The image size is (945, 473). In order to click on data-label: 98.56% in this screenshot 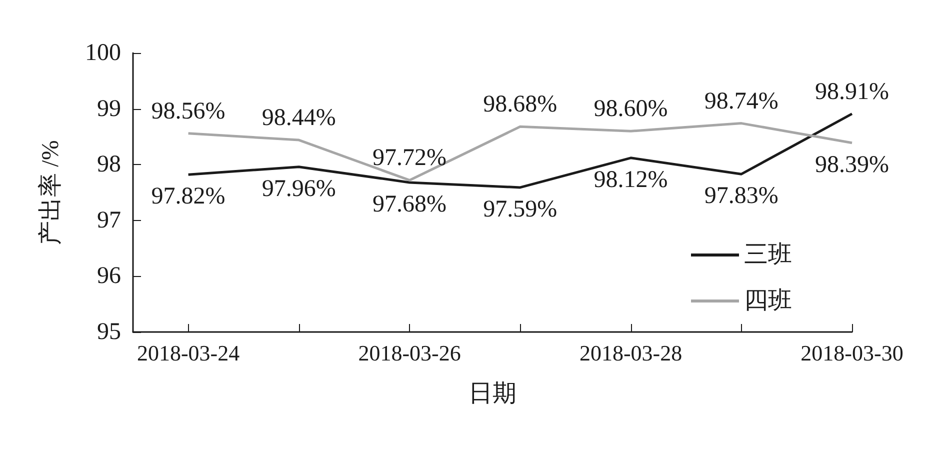, I will do `click(188, 111)`.